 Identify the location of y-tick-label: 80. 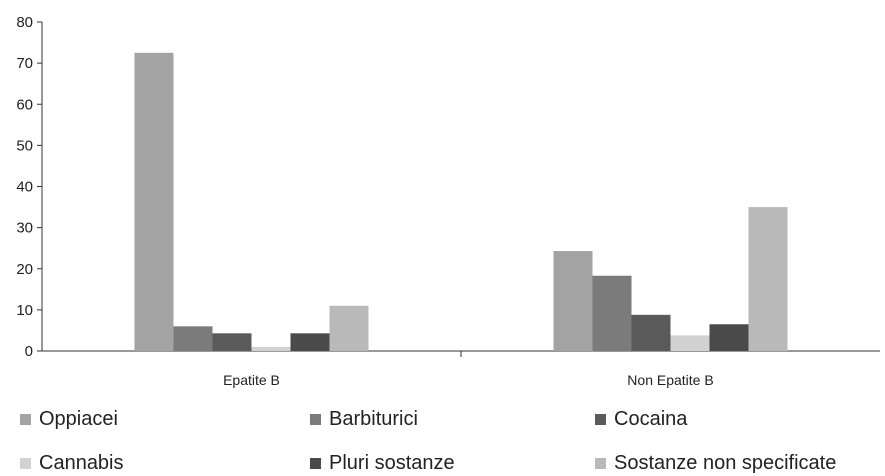
(24, 22).